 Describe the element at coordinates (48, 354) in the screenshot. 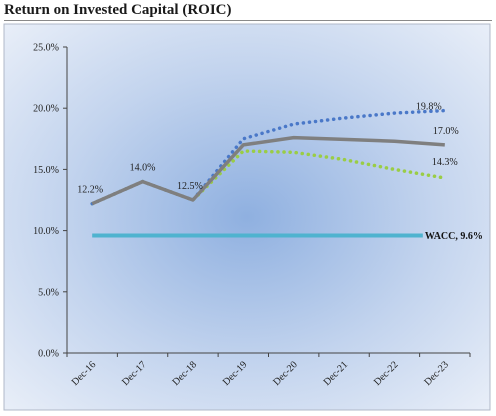

I see `y-tick-label: 0.0%` at that location.